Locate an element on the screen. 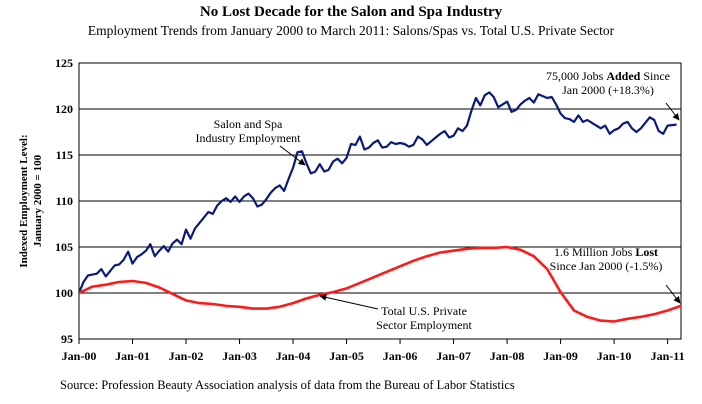 The height and width of the screenshot is (404, 702). salon-series-label-line: Industry Employment is located at coordinates (249, 138).